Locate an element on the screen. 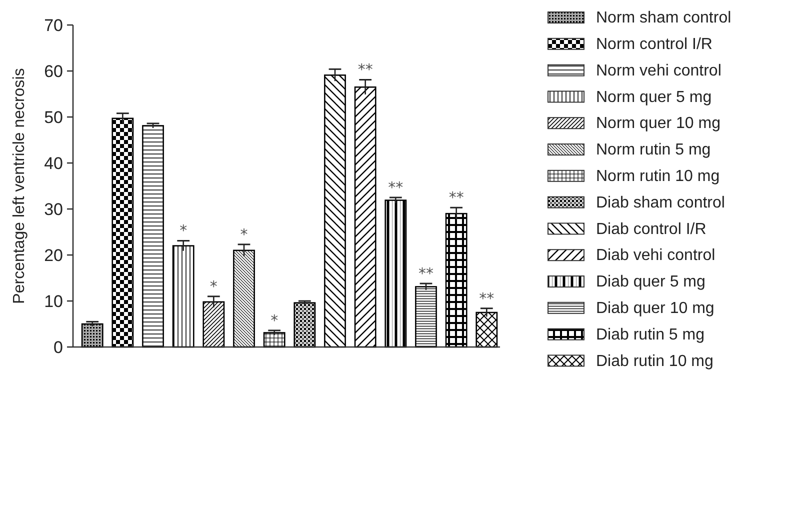 This screenshot has width=785, height=522. legend-label: Norm quer 5 mg is located at coordinates (654, 97).